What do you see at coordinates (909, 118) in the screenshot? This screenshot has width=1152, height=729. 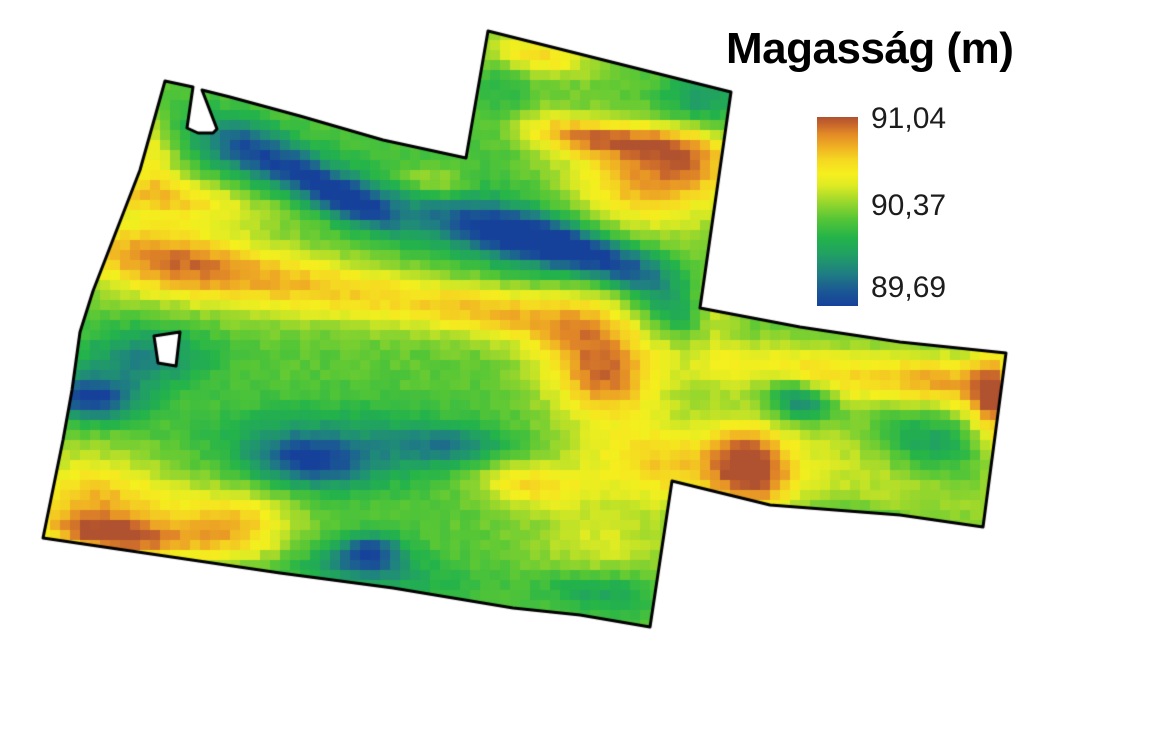 I see `legend-label-max: 91,04` at bounding box center [909, 118].